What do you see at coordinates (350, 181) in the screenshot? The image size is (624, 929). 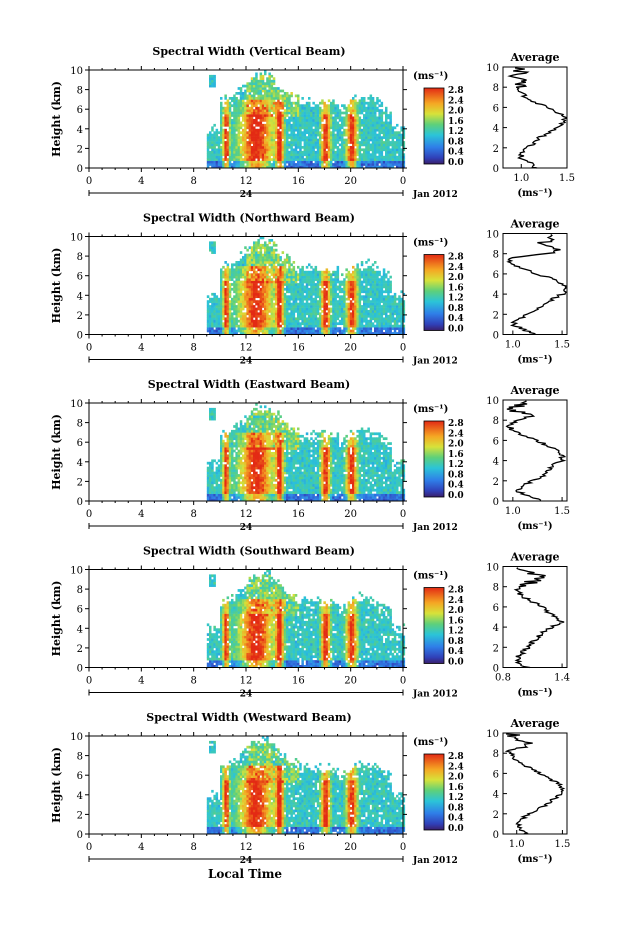 I see `x-tick-label: 20` at bounding box center [350, 181].